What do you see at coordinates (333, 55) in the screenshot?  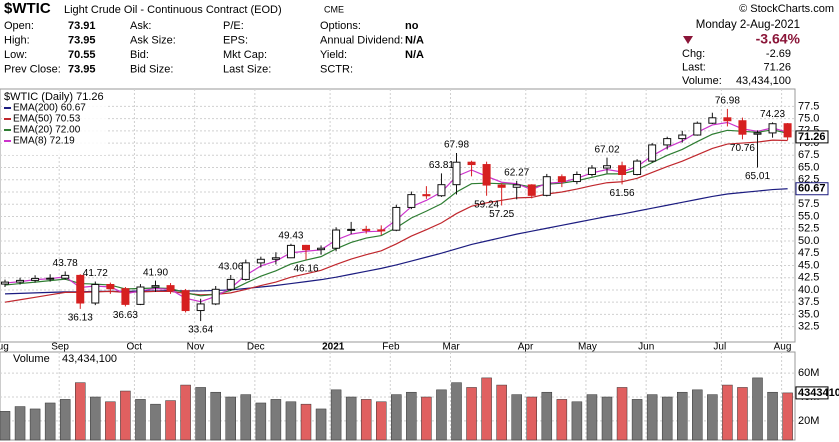 I see `field-label: Yield:` at bounding box center [333, 55].